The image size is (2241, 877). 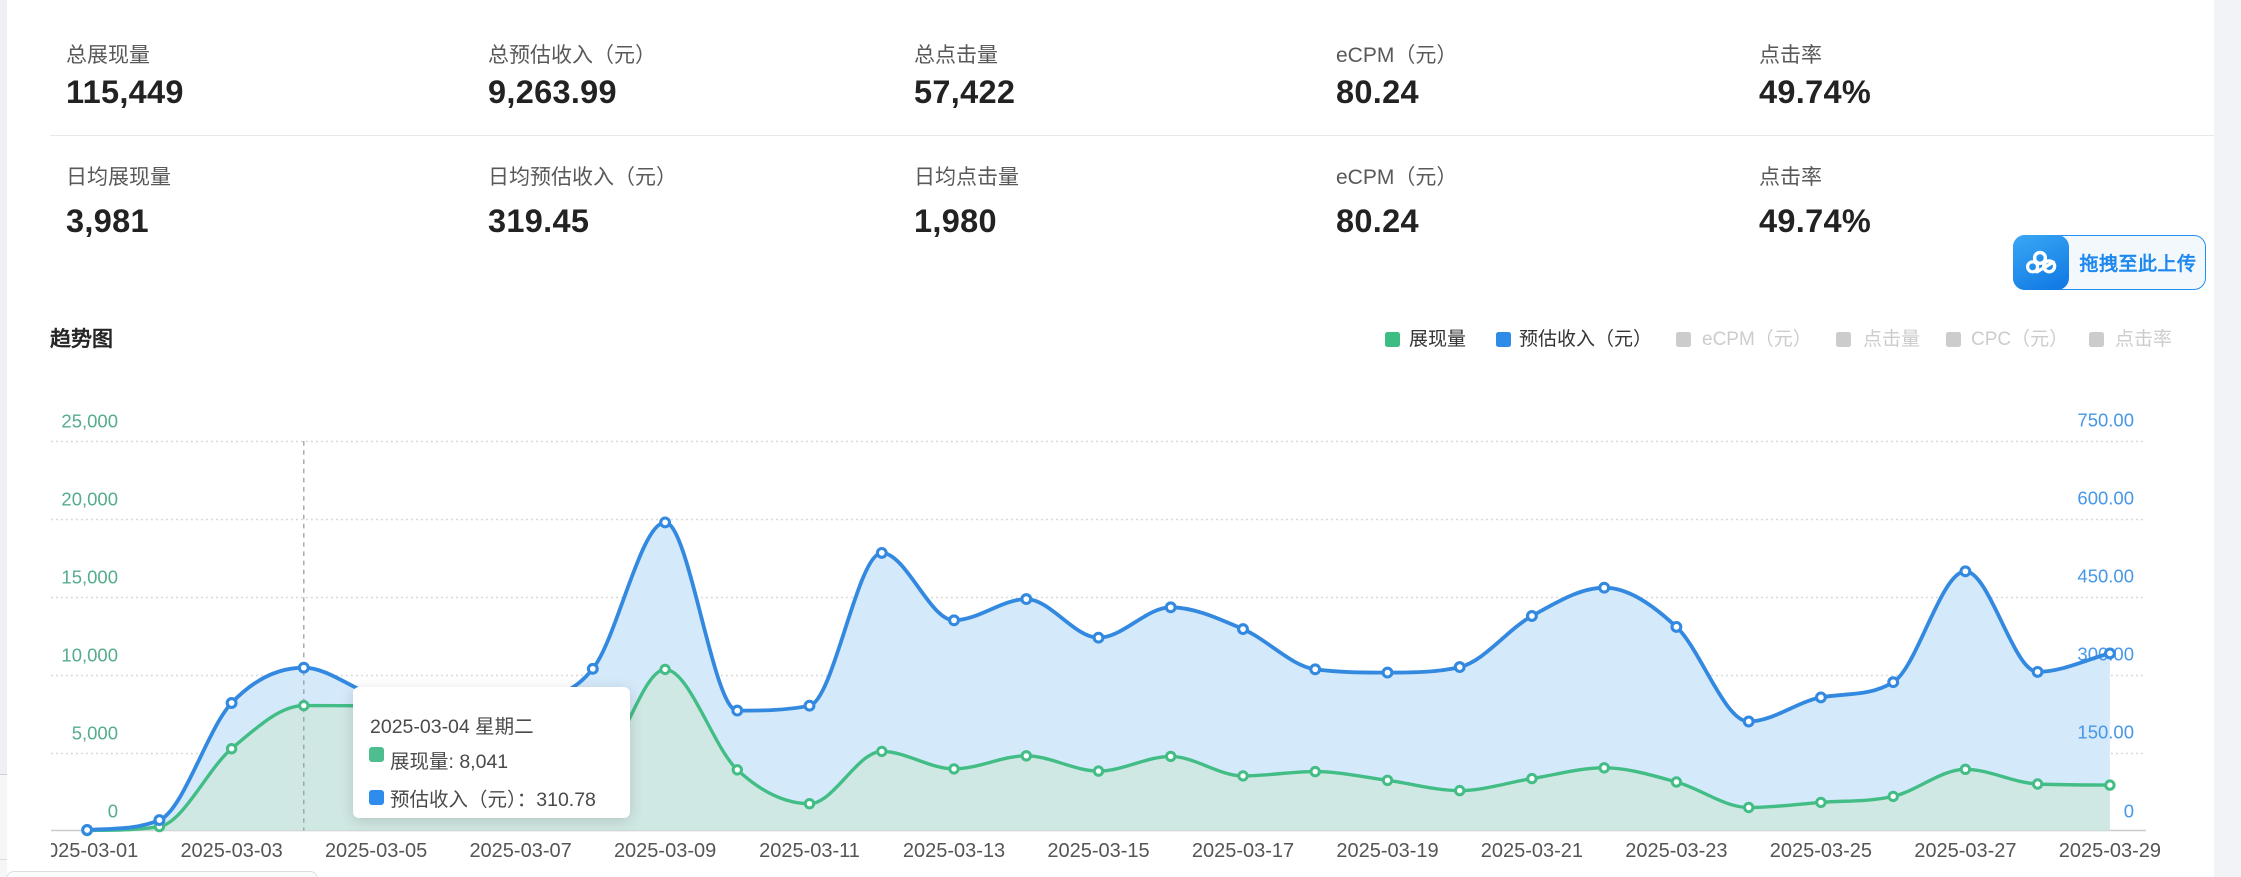 What do you see at coordinates (1387, 851) in the screenshot?
I see `svg-text: 2025-03-19` at bounding box center [1387, 851].